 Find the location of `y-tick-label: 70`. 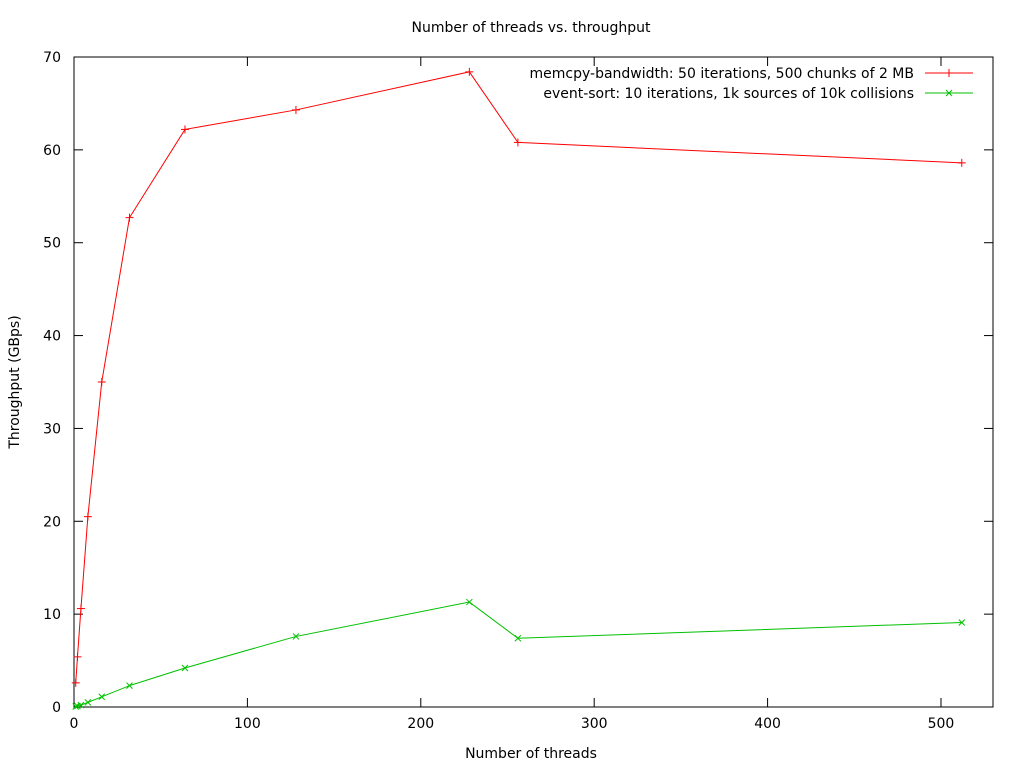

y-tick-label: 70 is located at coordinates (52, 58).